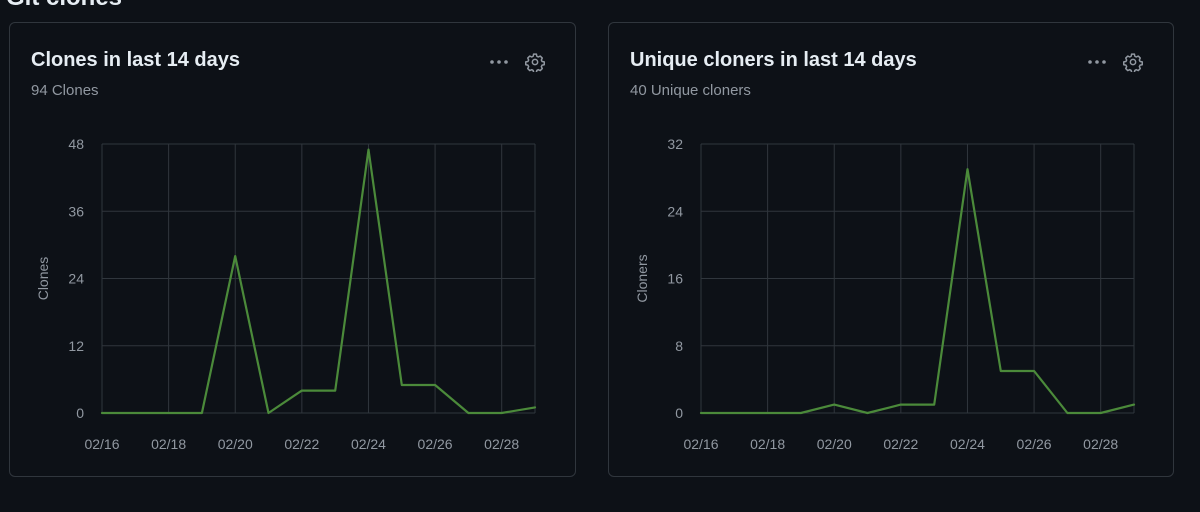 The image size is (1200, 512). I want to click on y-axis-label: Cloners, so click(642, 278).